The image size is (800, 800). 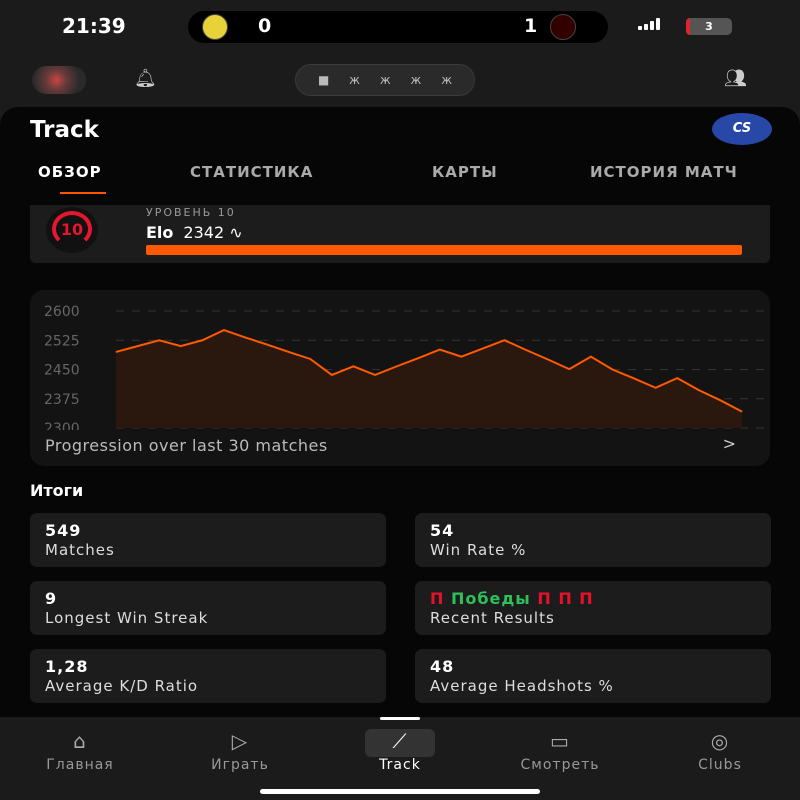 I want to click on nav-play: ▷ Играть, so click(x=240, y=751).